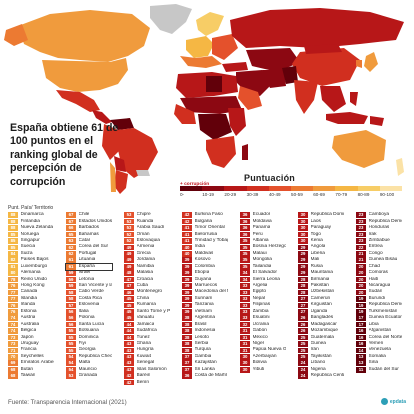 Image resolution: width=414 pixels, height=414 pixels. I want to click on score-badge: 56, so click(71, 324).